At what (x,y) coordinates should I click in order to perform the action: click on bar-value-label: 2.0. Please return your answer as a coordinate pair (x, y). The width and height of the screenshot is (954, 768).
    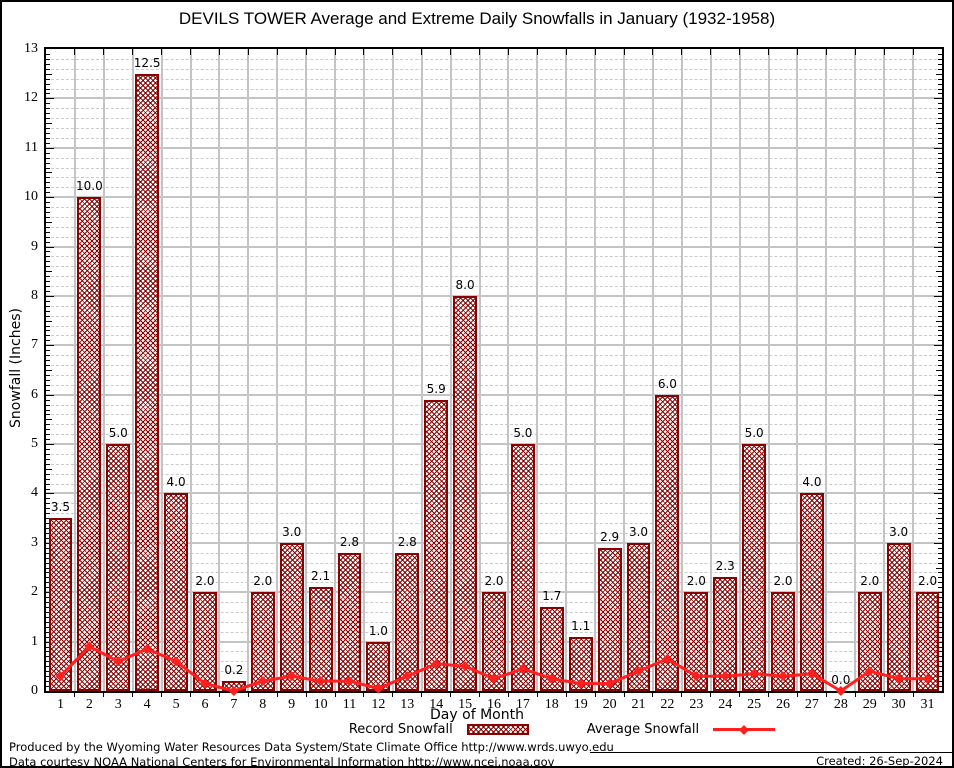
    Looking at the image, I should click on (783, 581).